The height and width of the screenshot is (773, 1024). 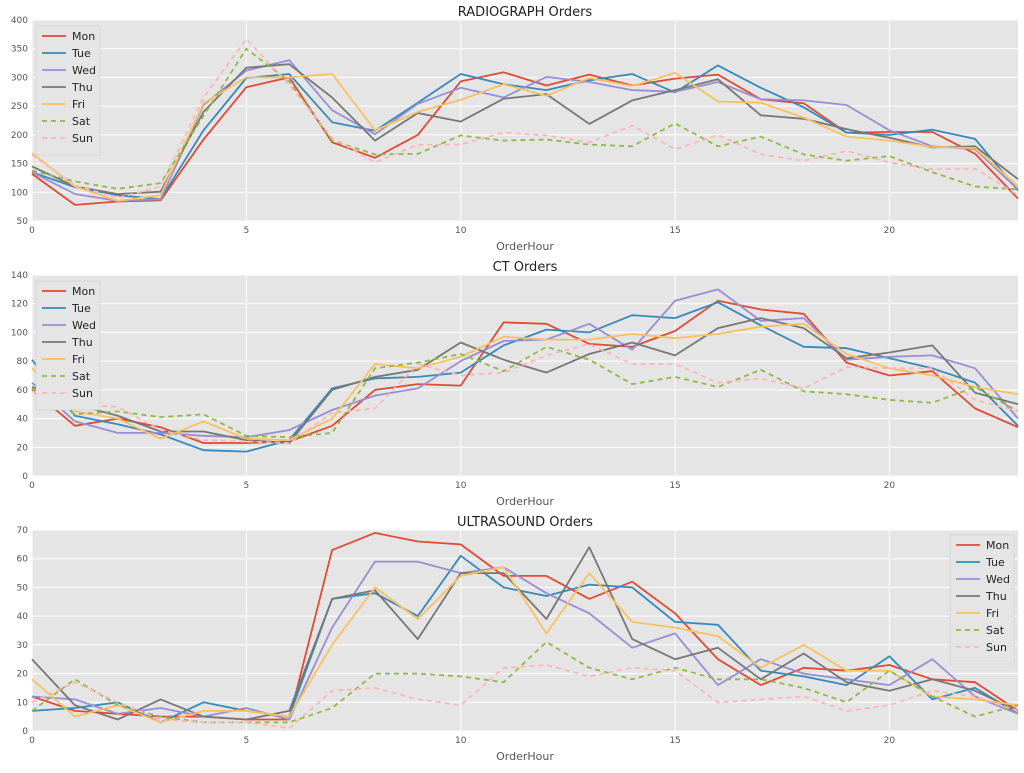 What do you see at coordinates (23, 703) in the screenshot?
I see `y-tick-label: 10` at bounding box center [23, 703].